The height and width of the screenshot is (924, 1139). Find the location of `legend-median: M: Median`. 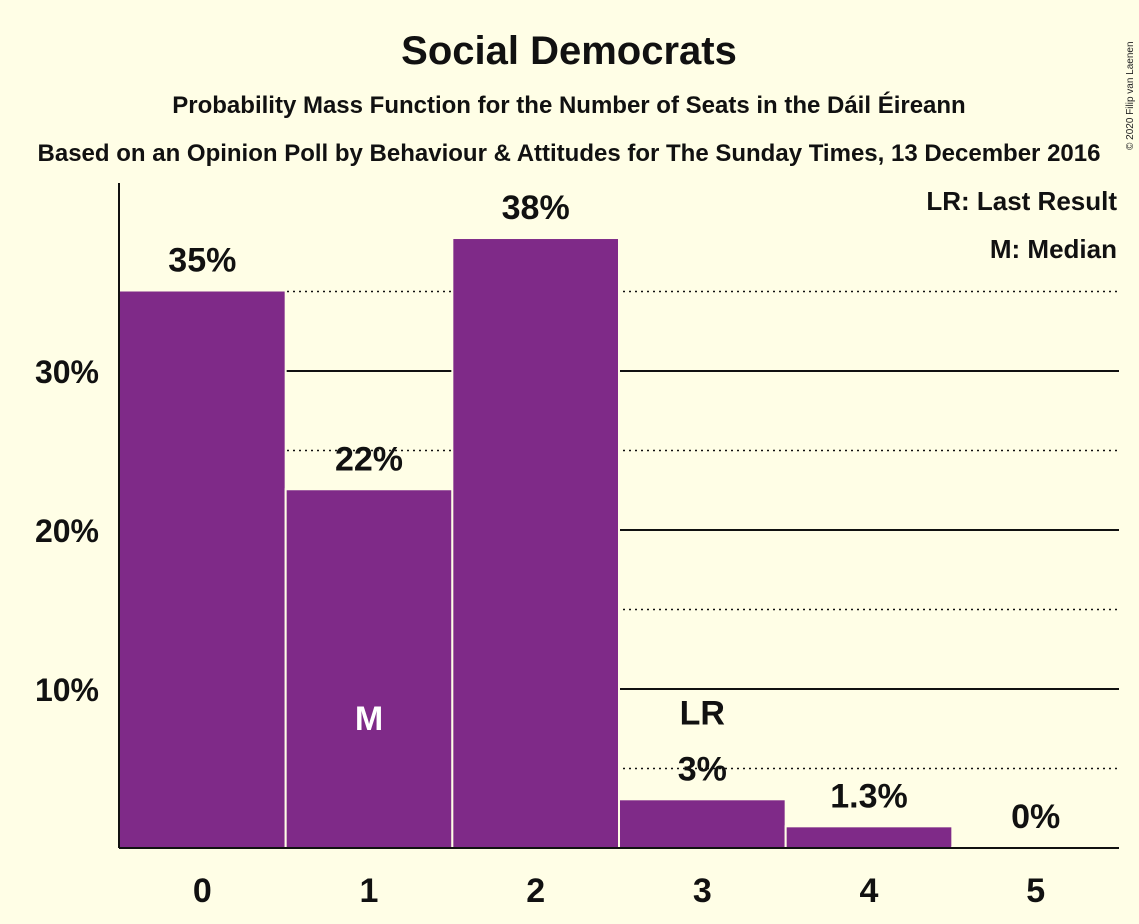

legend-median: M: Median is located at coordinates (1053, 249).